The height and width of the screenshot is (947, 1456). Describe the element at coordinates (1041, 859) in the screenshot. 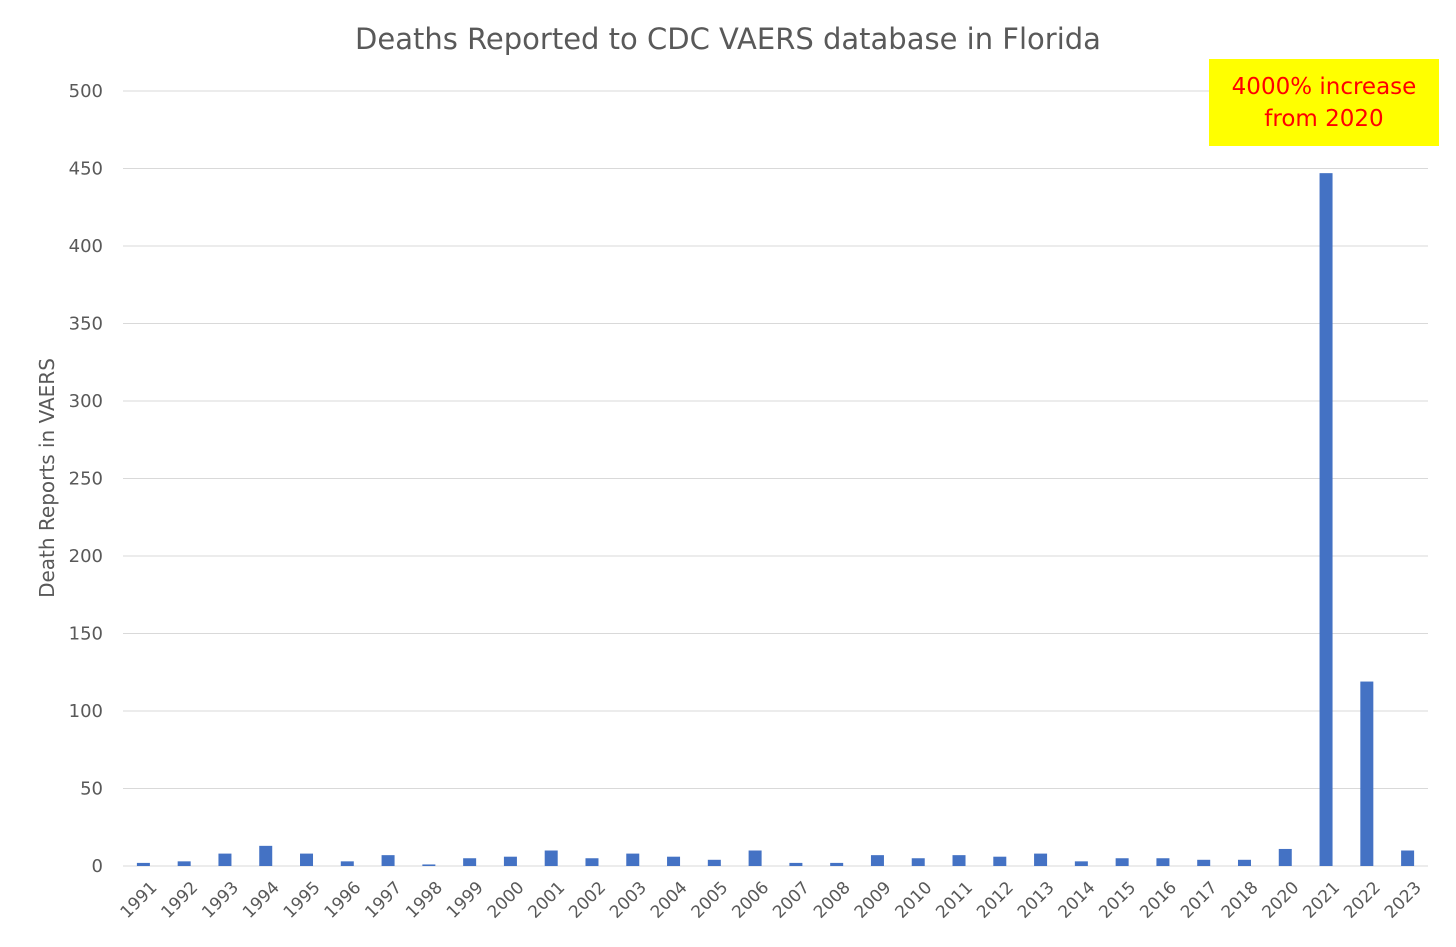

I see `bar-2013` at that location.